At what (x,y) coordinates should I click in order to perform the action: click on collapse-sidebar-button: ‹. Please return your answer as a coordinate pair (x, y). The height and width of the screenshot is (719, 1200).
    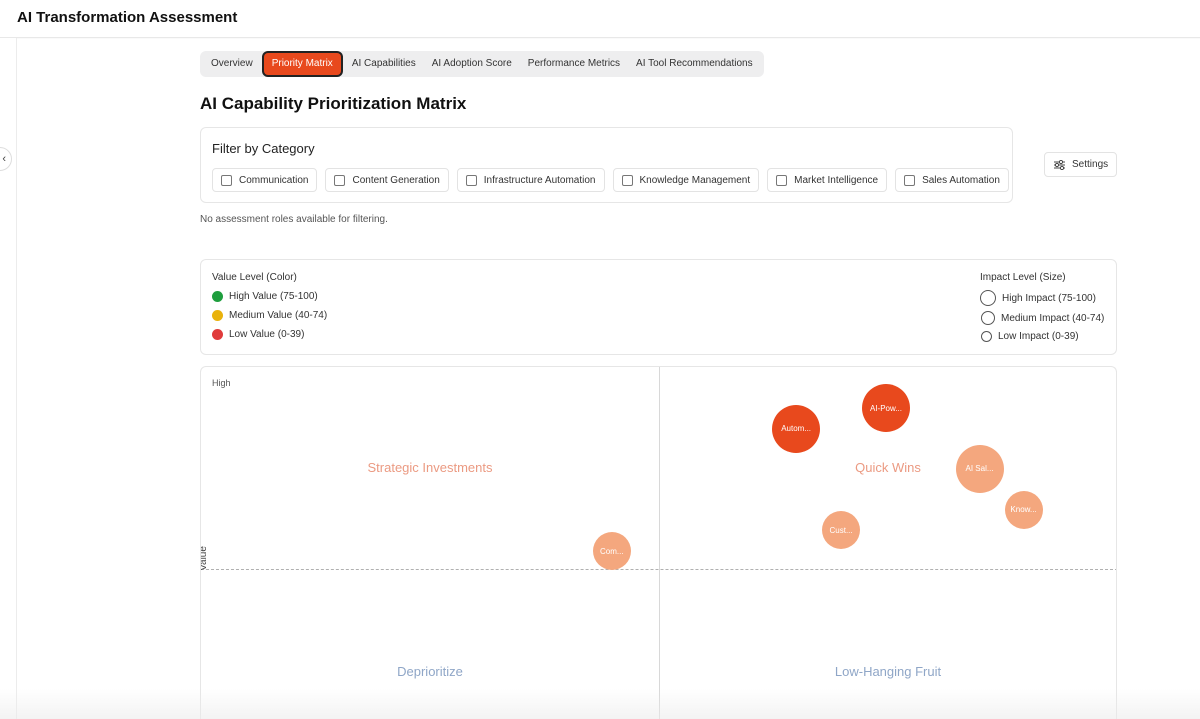
    Looking at the image, I should click on (6, 159).